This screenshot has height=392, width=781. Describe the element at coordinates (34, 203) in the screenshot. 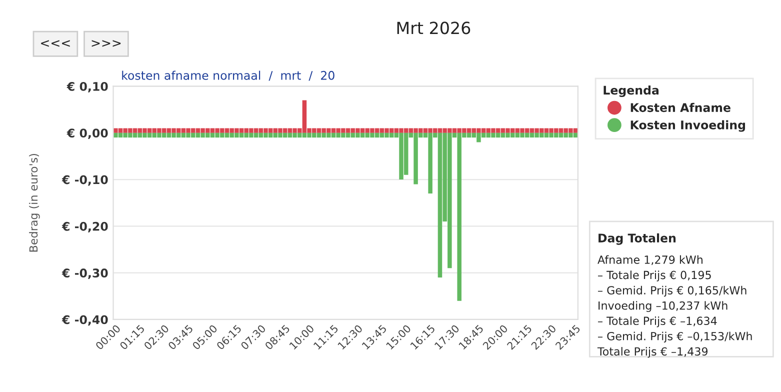

I see `y-axis-title: Bedrag (in euro's)` at that location.